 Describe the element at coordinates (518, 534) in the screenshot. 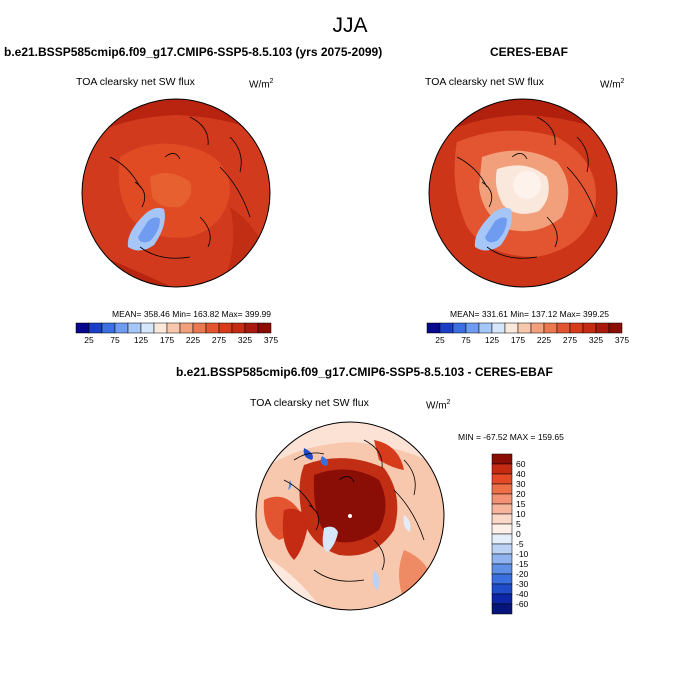

I see `panel3-colorbar-tick-label: 0` at that location.